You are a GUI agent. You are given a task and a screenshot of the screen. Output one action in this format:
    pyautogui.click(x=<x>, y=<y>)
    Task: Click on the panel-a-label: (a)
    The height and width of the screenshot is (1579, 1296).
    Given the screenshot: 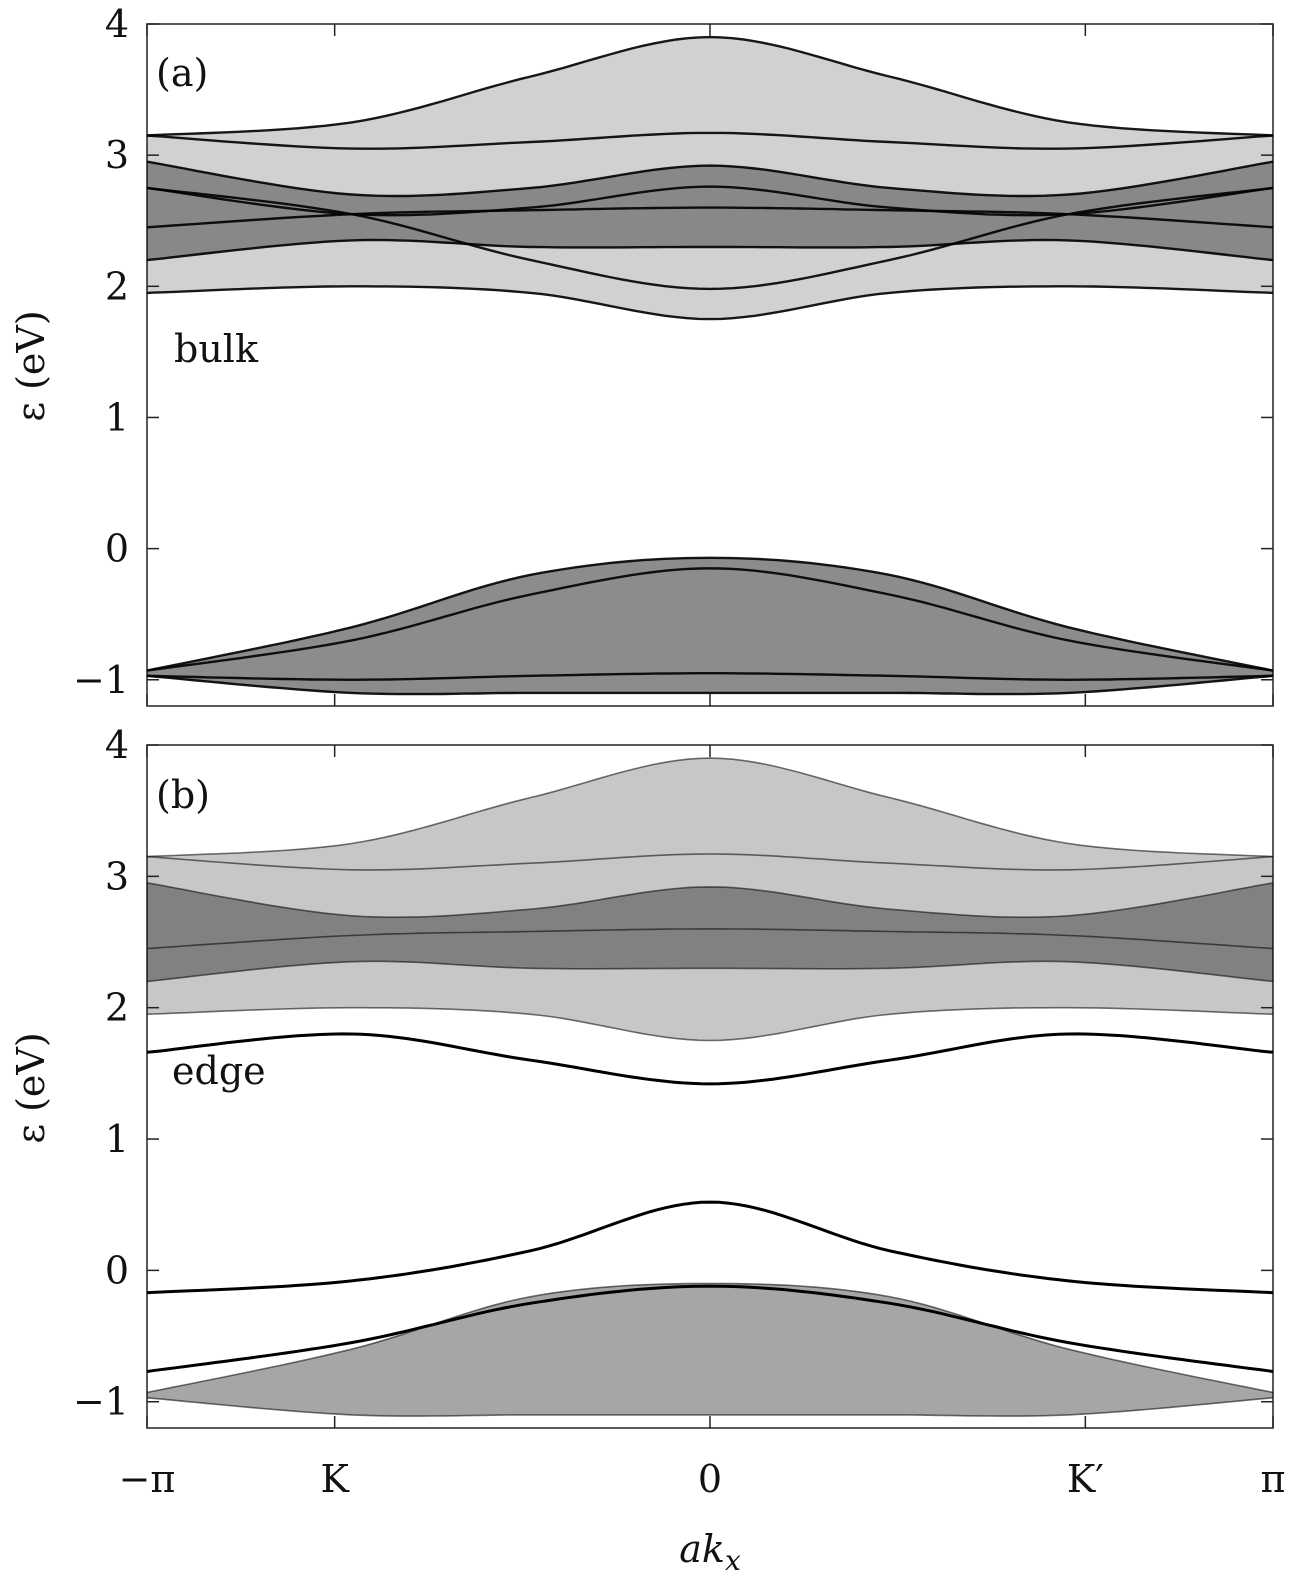 What is the action you would take?
    pyautogui.click(x=182, y=73)
    